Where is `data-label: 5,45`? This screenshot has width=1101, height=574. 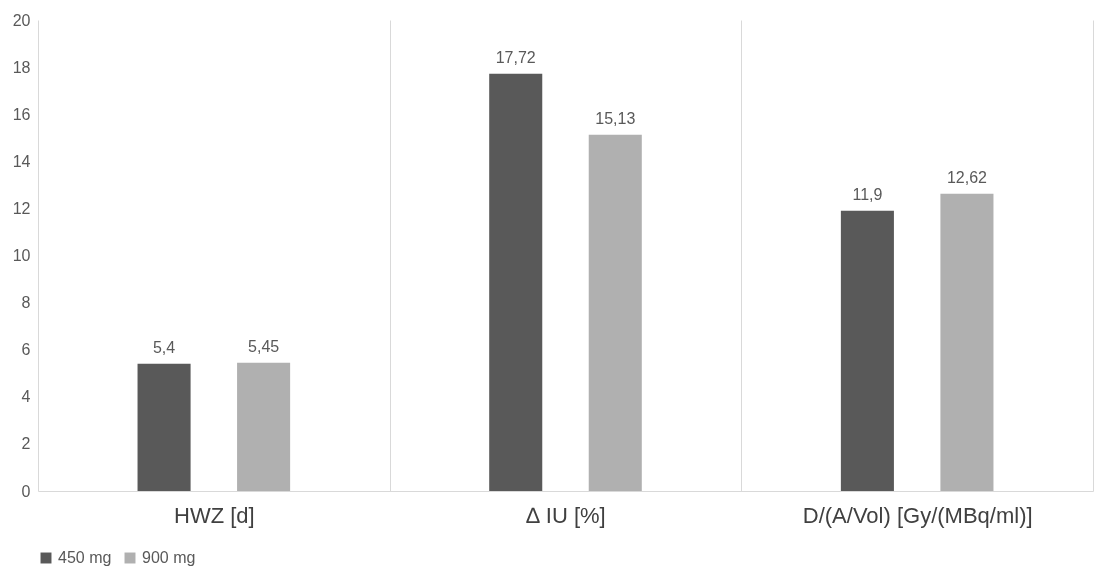
data-label: 5,45 is located at coordinates (264, 346).